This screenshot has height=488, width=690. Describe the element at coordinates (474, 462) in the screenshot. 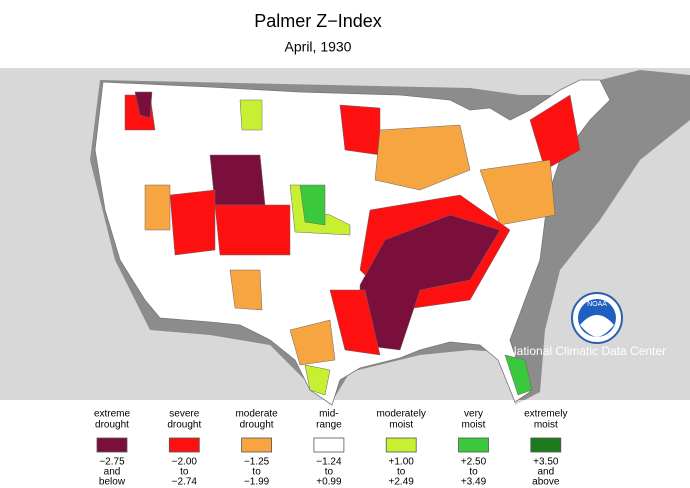

I see `legend-range: +2.50` at that location.